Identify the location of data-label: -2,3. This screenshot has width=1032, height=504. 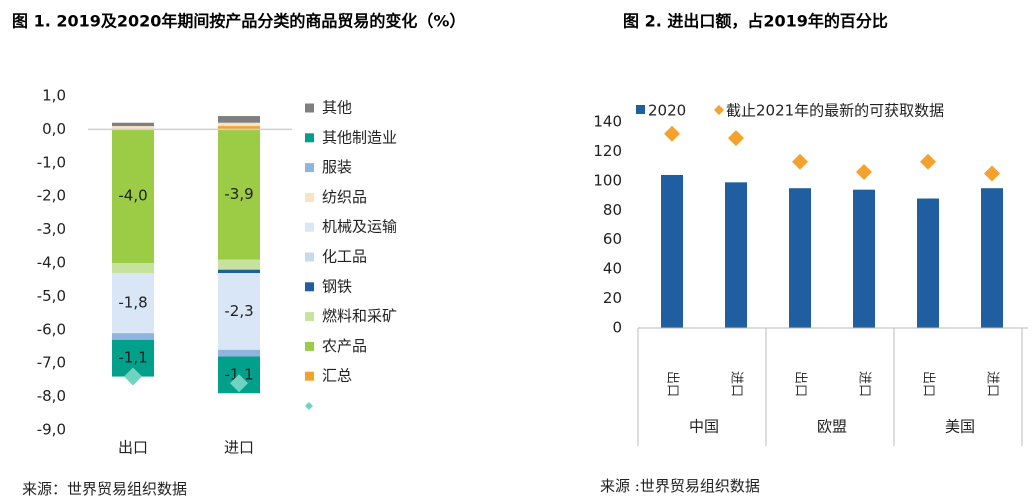
(238, 311).